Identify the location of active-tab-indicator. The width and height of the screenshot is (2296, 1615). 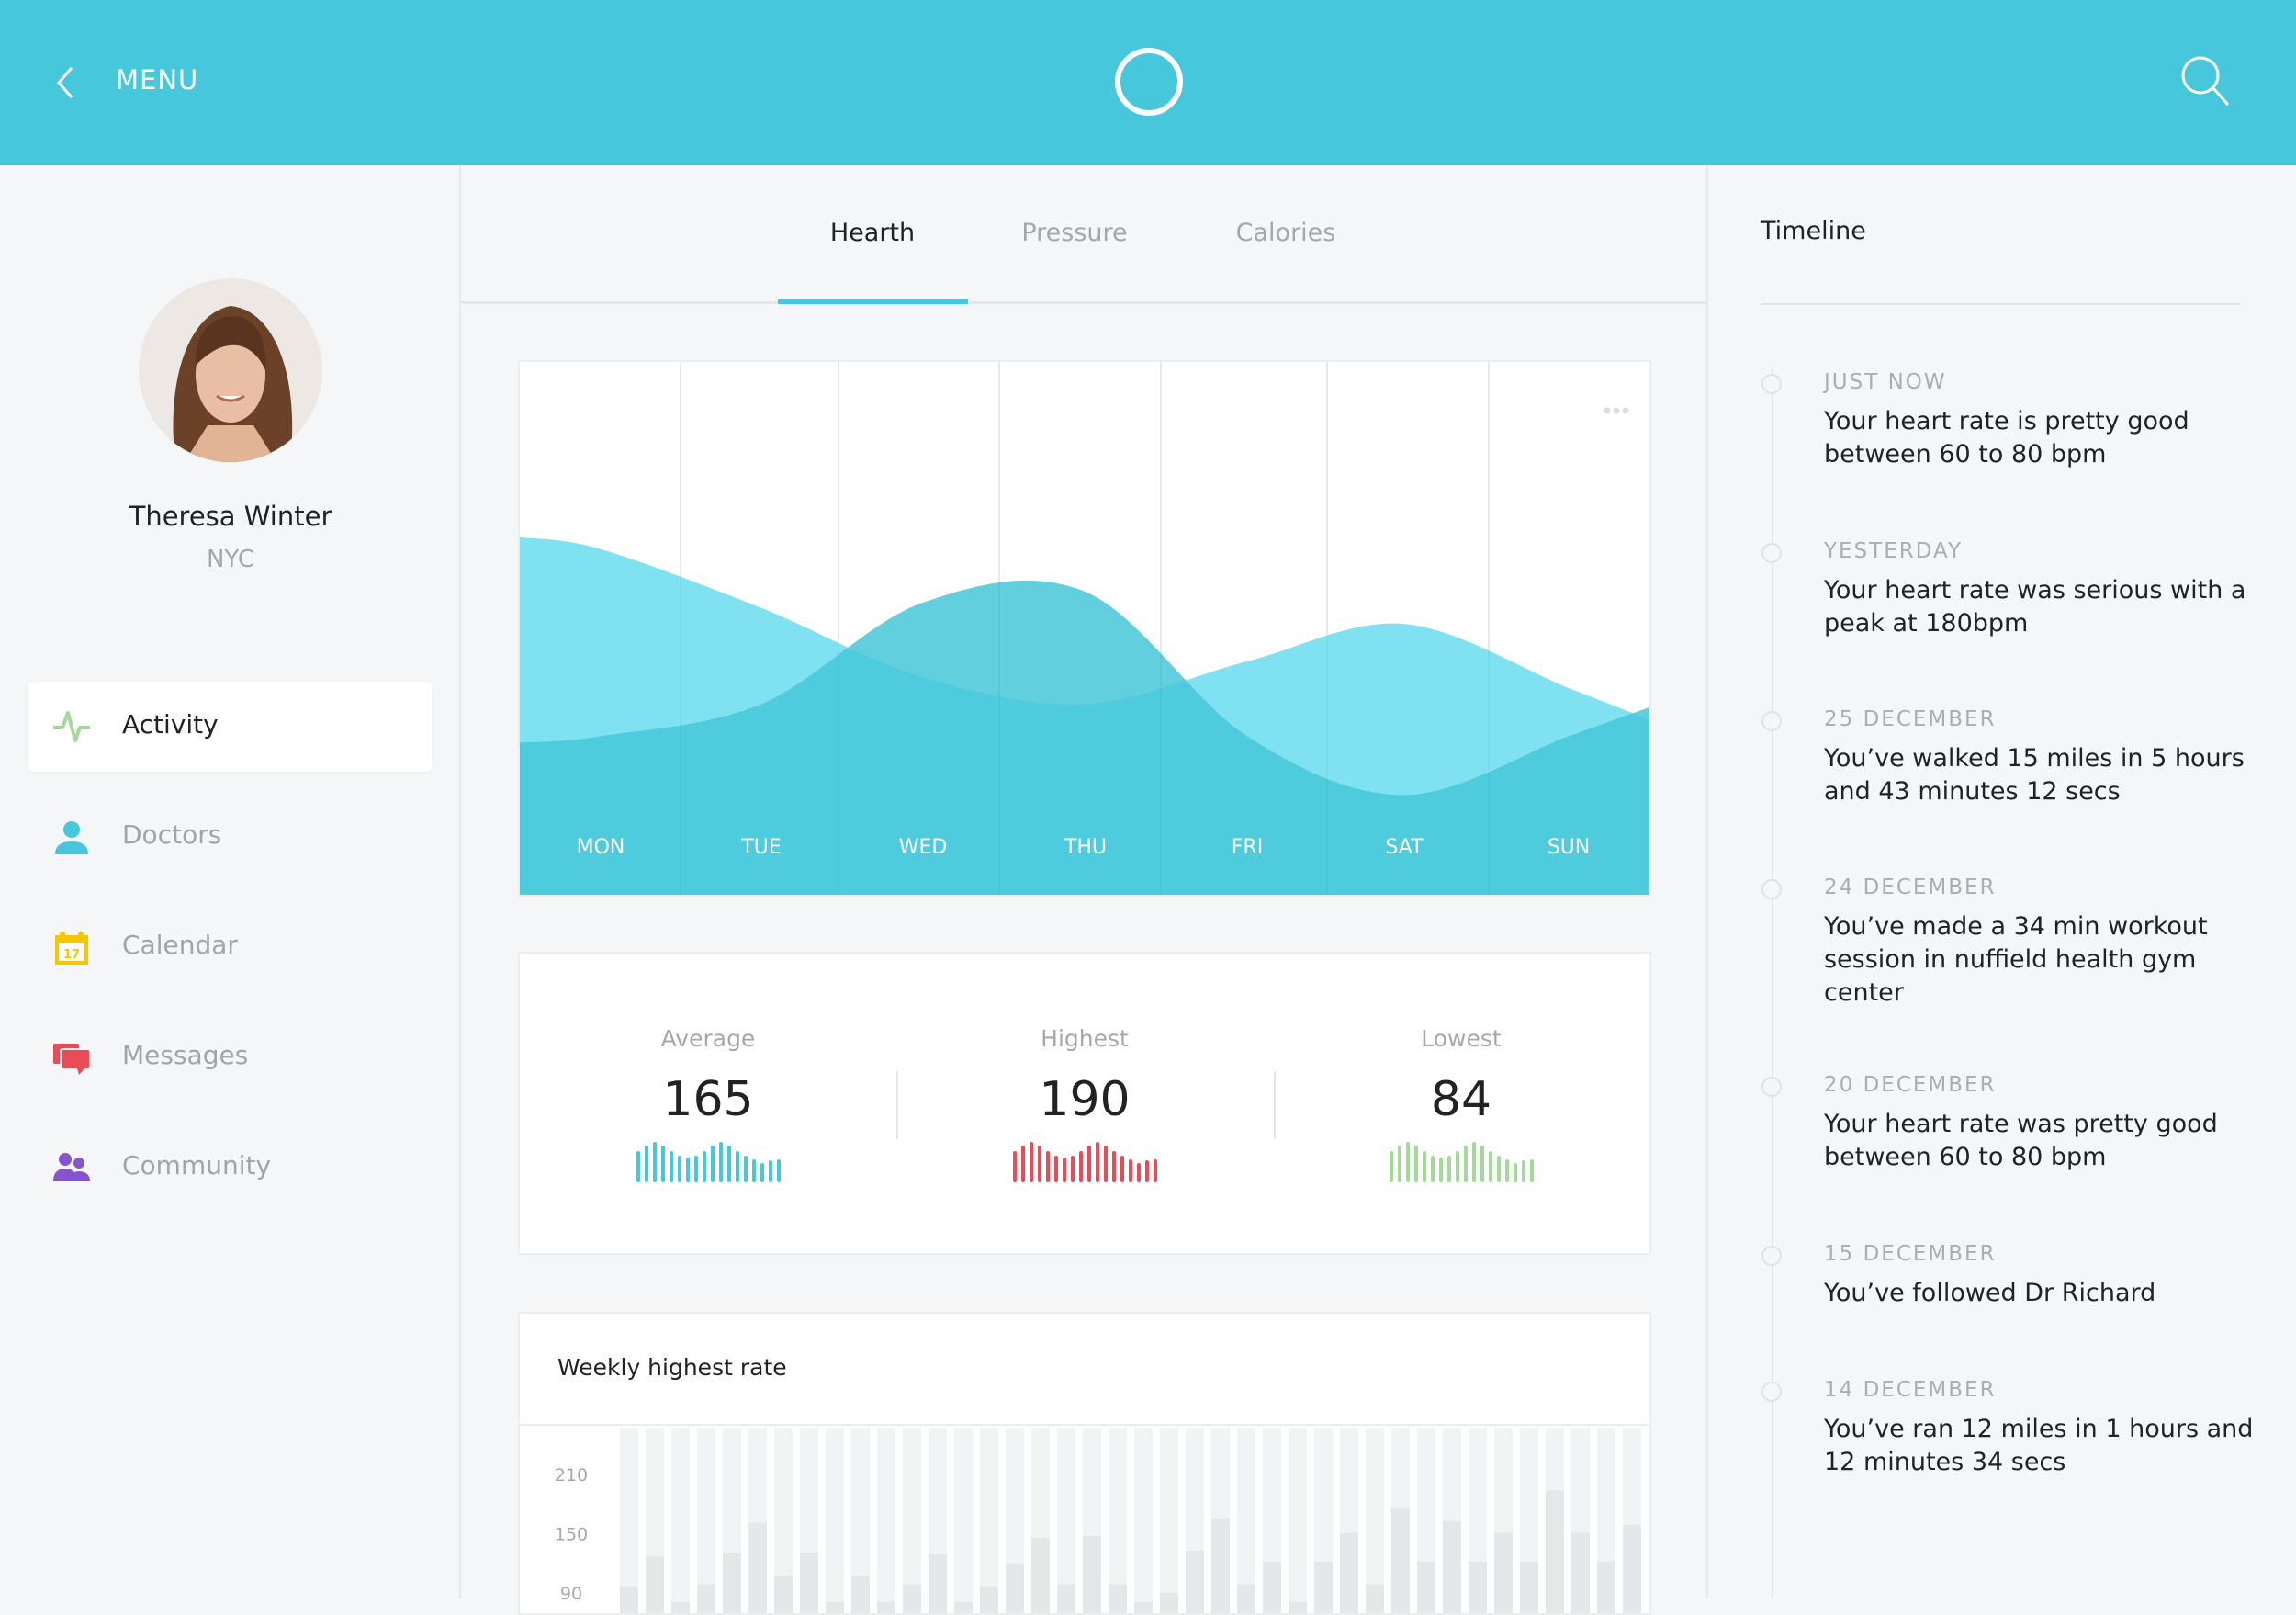
(873, 301).